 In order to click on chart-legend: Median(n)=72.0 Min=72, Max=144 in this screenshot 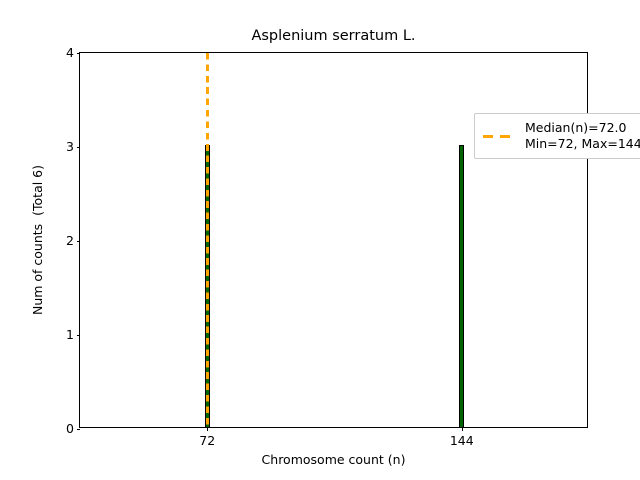, I will do `click(557, 136)`.